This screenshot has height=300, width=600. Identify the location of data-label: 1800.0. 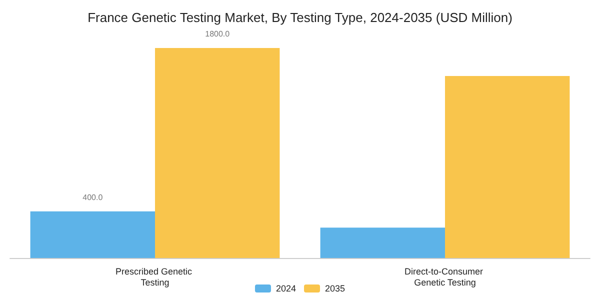
(217, 34).